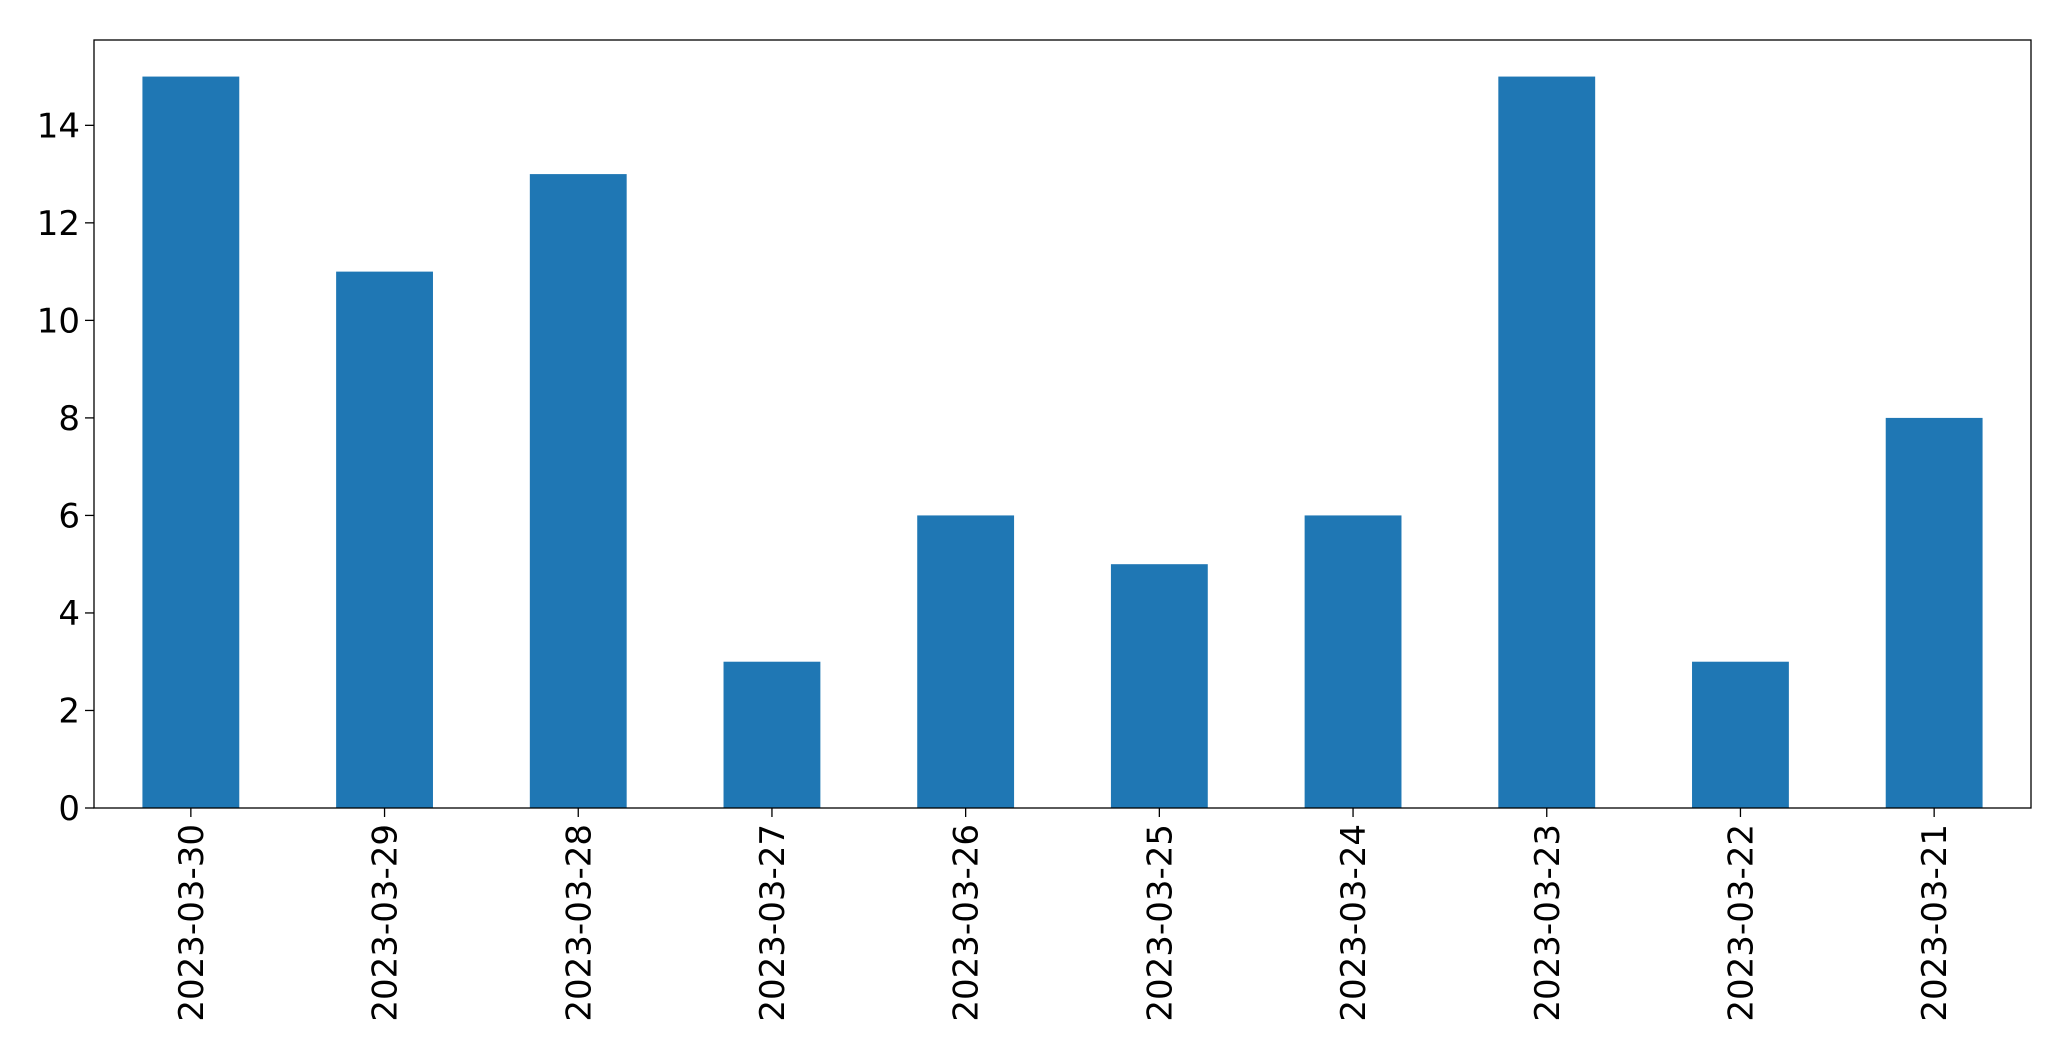 The width and height of the screenshot is (2071, 1061). I want to click on y-tick-label: 4, so click(69, 614).